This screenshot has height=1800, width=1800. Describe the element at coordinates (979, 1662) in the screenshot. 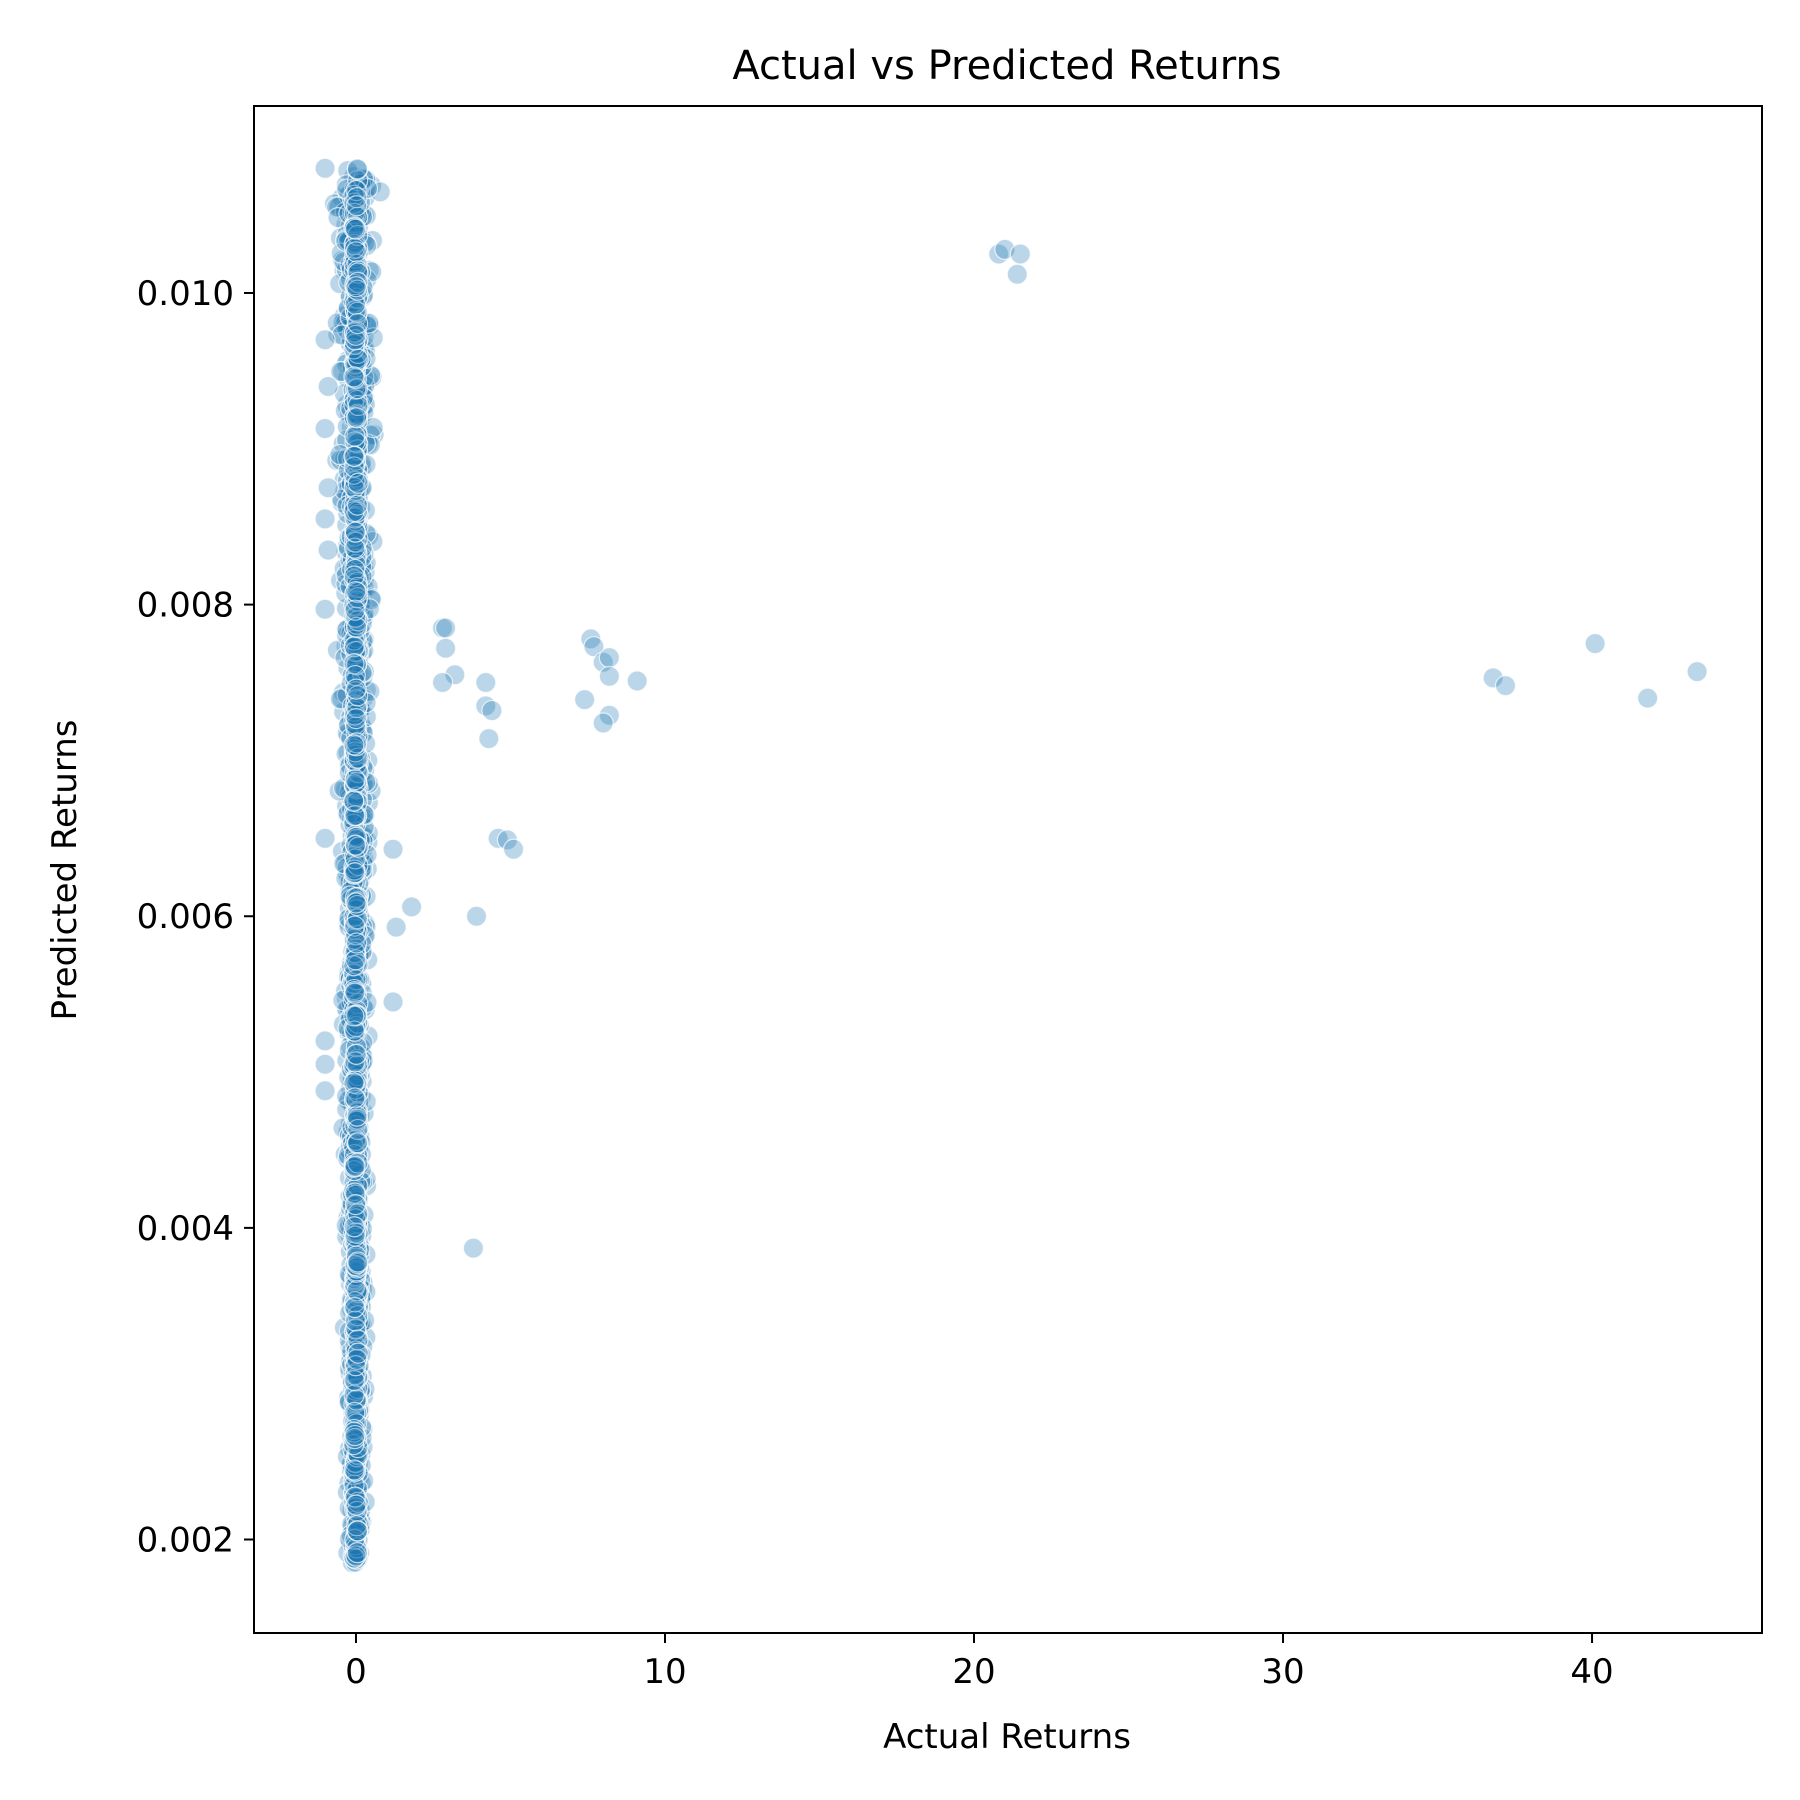

I see `x-axis: 0 10 20 30 40` at that location.